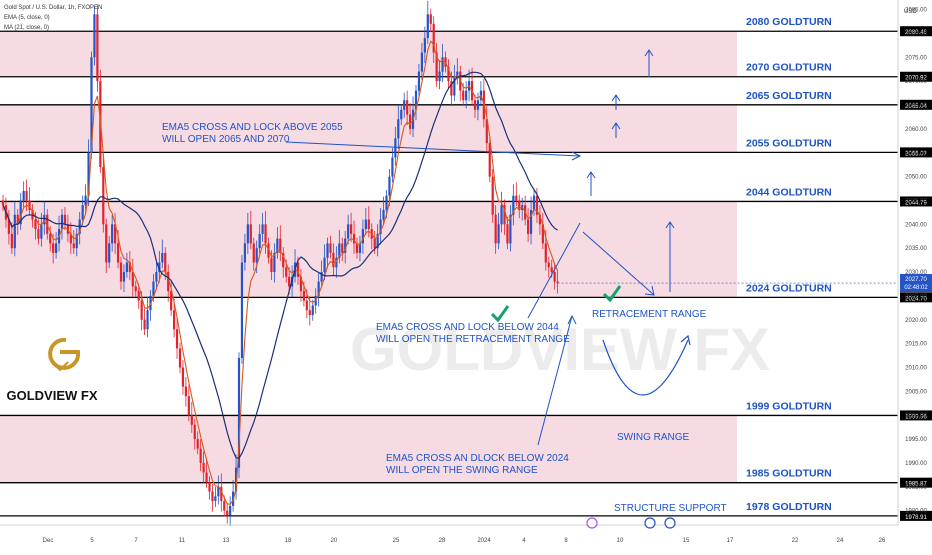 The image size is (932, 555). Describe the element at coordinates (916, 345) in the screenshot. I see `y-tick-label: 2015.00` at that location.